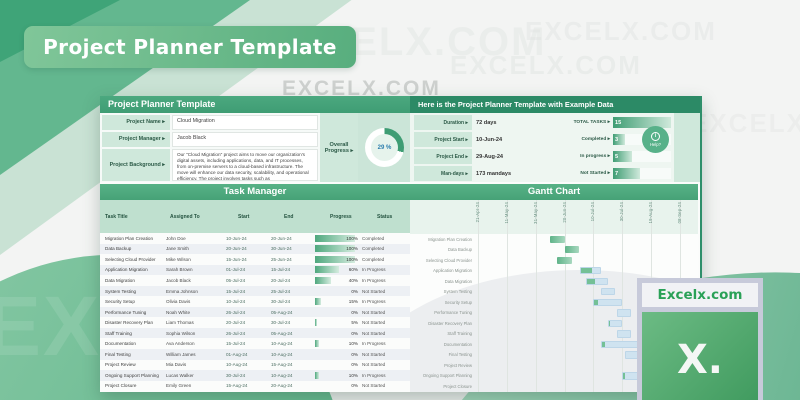 This screenshot has height=400, width=800. I want to click on cell-progress: 5%, so click(337, 322).